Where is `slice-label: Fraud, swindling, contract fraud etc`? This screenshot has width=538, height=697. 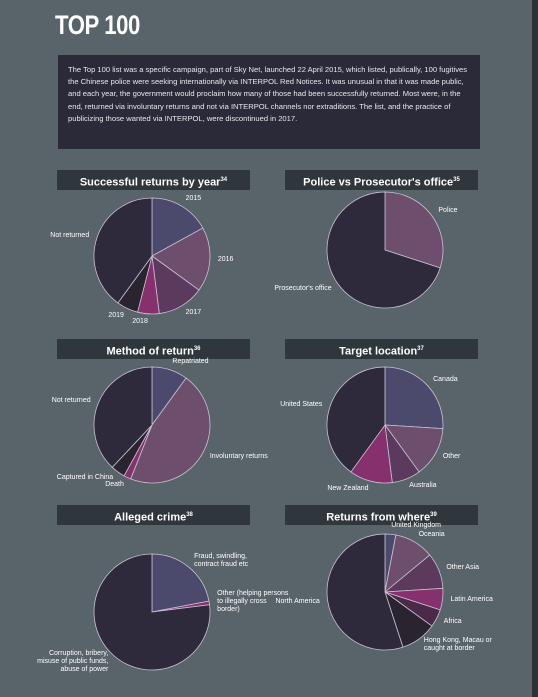
slice-label: Fraud, swindling, contract fraud etc is located at coordinates (221, 561).